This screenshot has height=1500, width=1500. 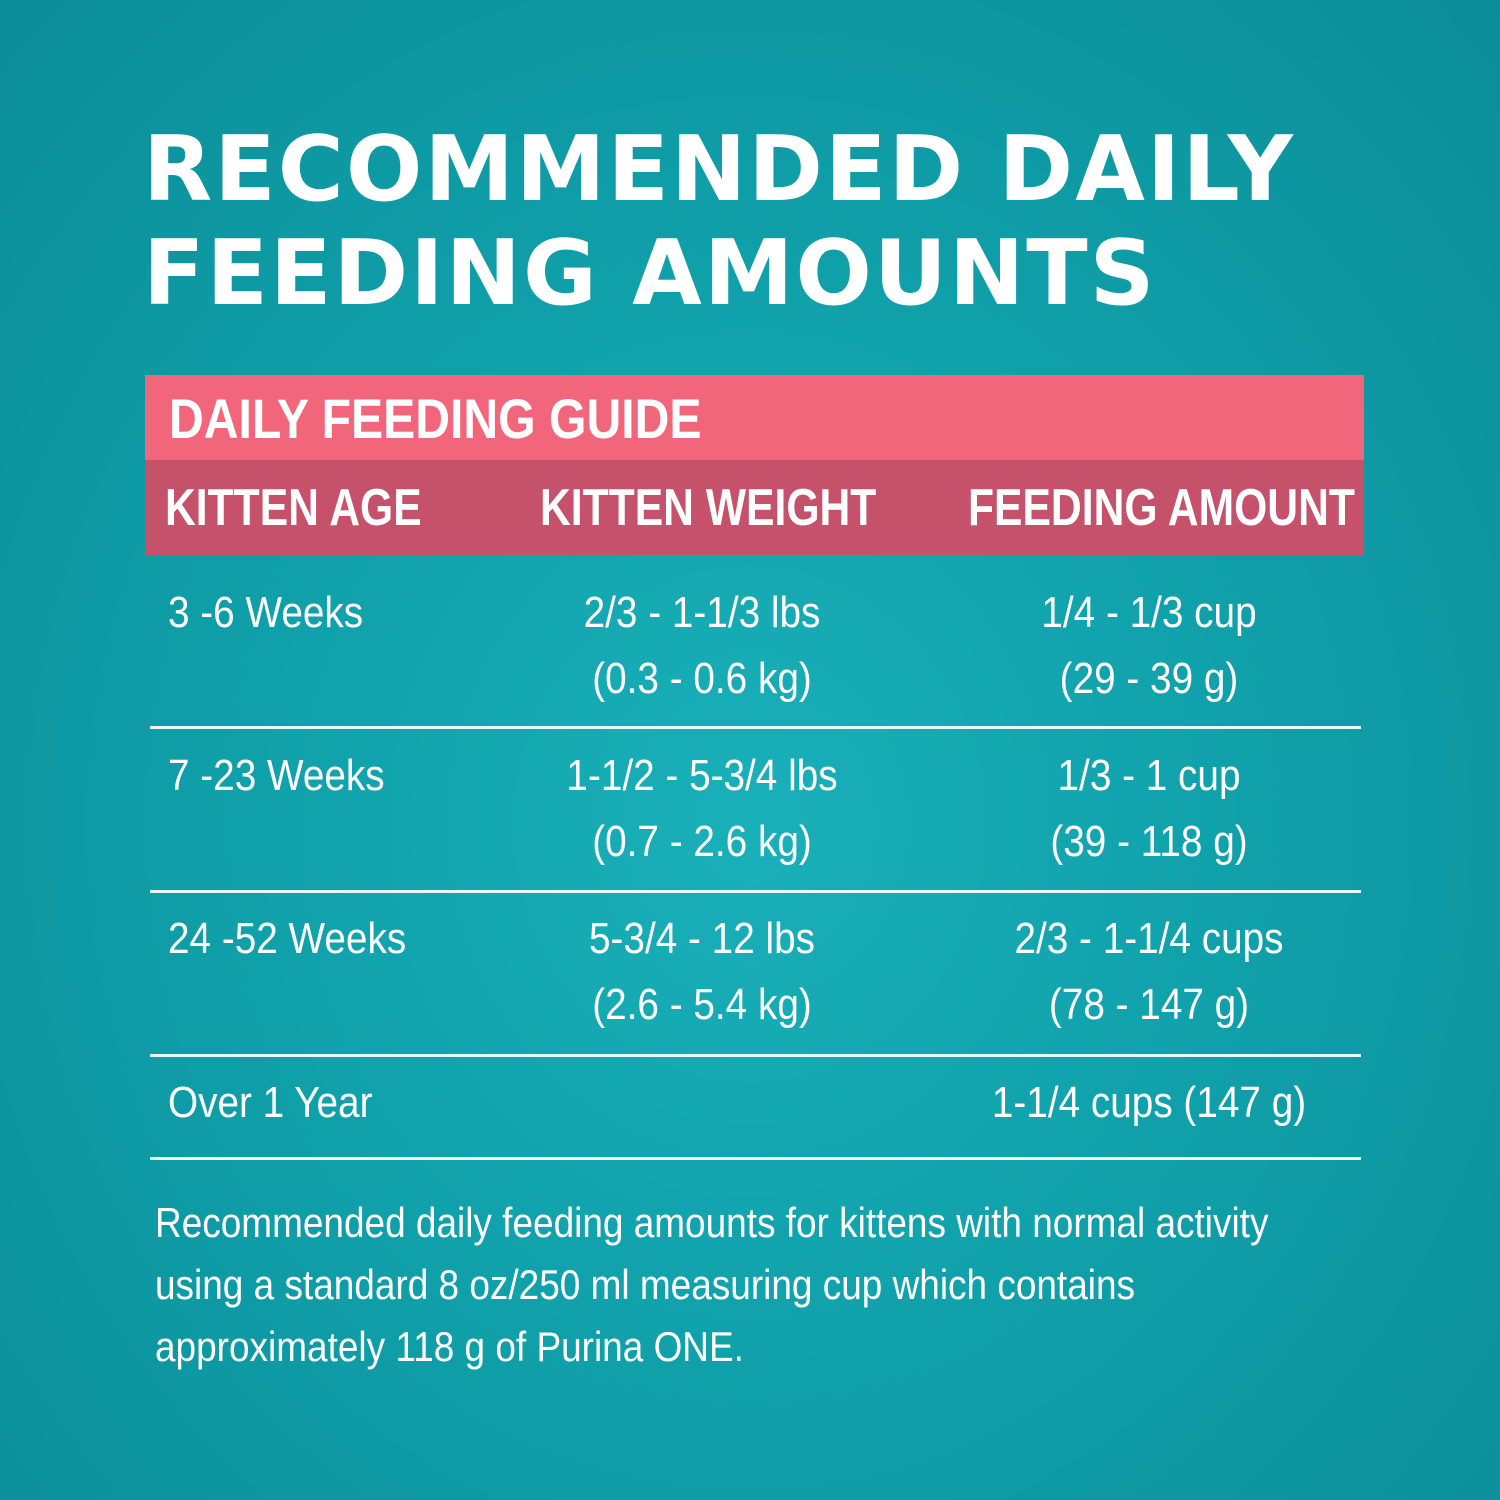 I want to click on table-caption-bar: DAILY FEEDING GUIDE, so click(x=754, y=417).